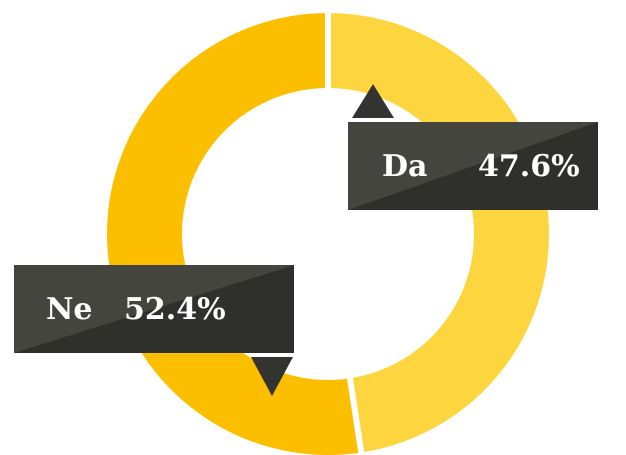 Image resolution: width=626 pixels, height=455 pixels. I want to click on category-label: Ne, so click(69, 309).